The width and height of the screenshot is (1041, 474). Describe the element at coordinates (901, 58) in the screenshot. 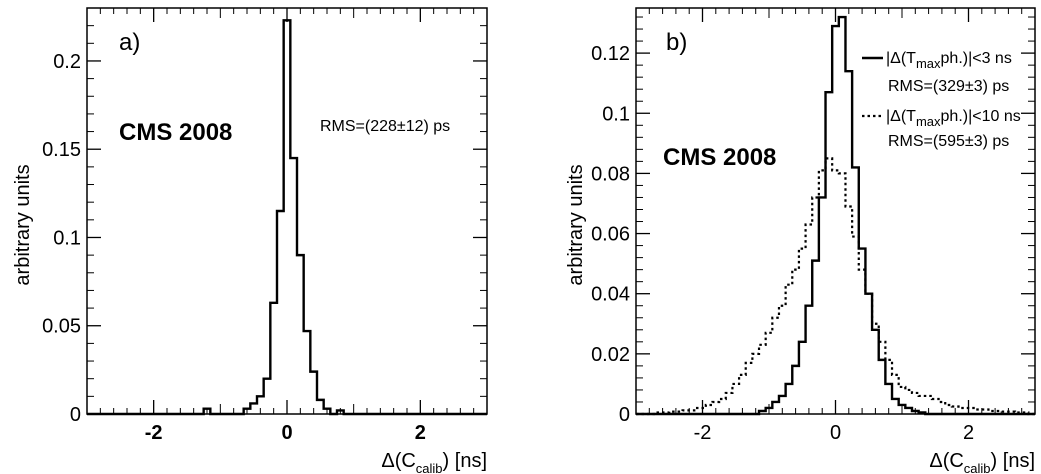

I see `legend-solid-label-prefix: |Δ(T` at that location.